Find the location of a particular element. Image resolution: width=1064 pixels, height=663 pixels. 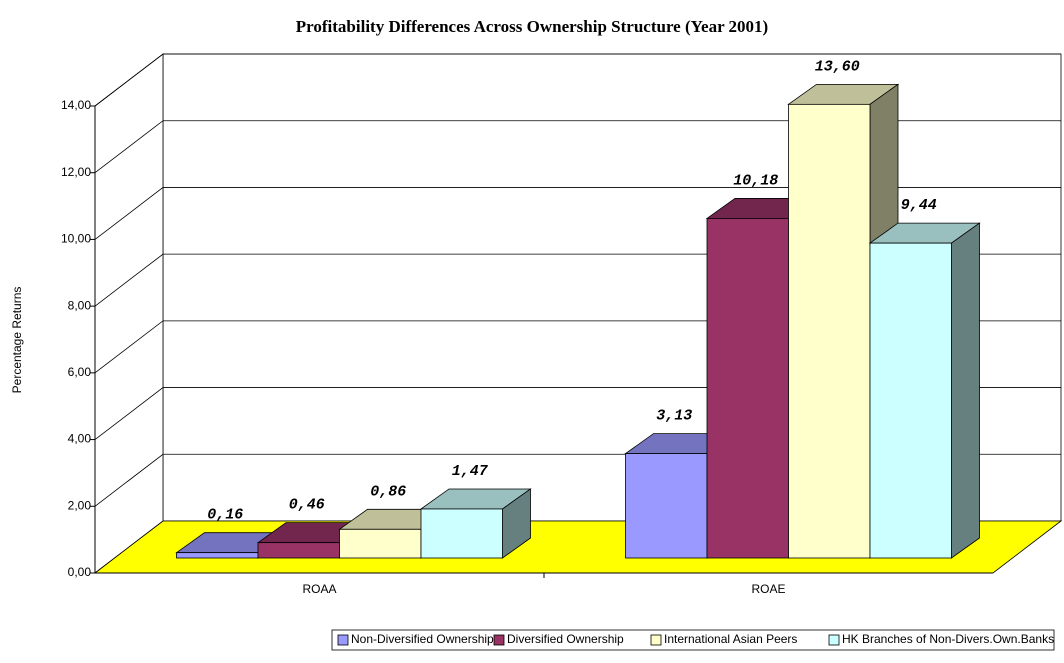

x-tick-label: ROAA is located at coordinates (319, 589).